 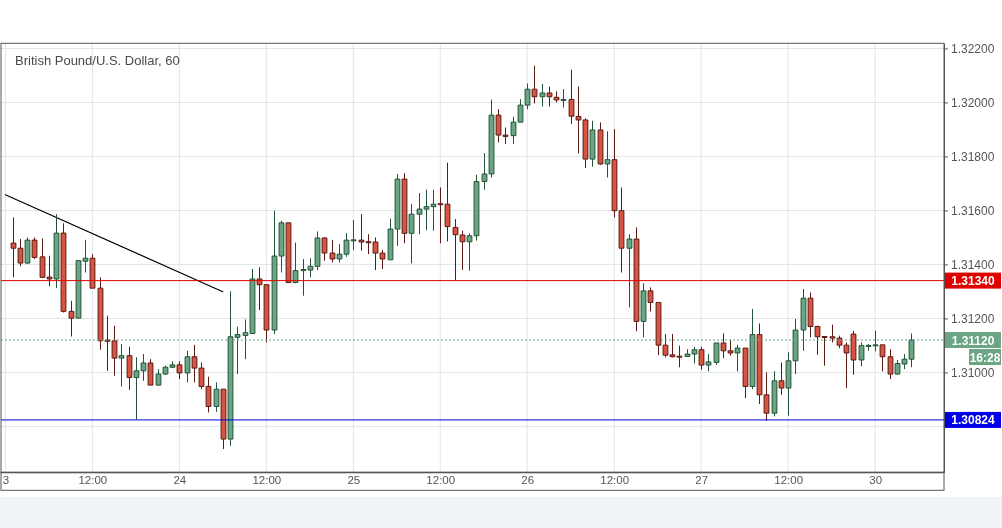 I want to click on y-tick-label: 1.31000, so click(x=973, y=372).